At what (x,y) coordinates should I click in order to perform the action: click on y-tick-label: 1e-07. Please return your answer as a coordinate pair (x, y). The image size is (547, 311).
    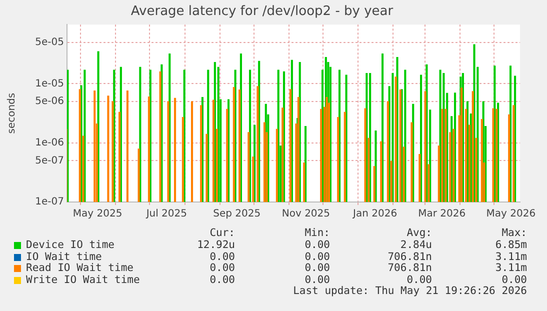
    Looking at the image, I should click on (49, 202).